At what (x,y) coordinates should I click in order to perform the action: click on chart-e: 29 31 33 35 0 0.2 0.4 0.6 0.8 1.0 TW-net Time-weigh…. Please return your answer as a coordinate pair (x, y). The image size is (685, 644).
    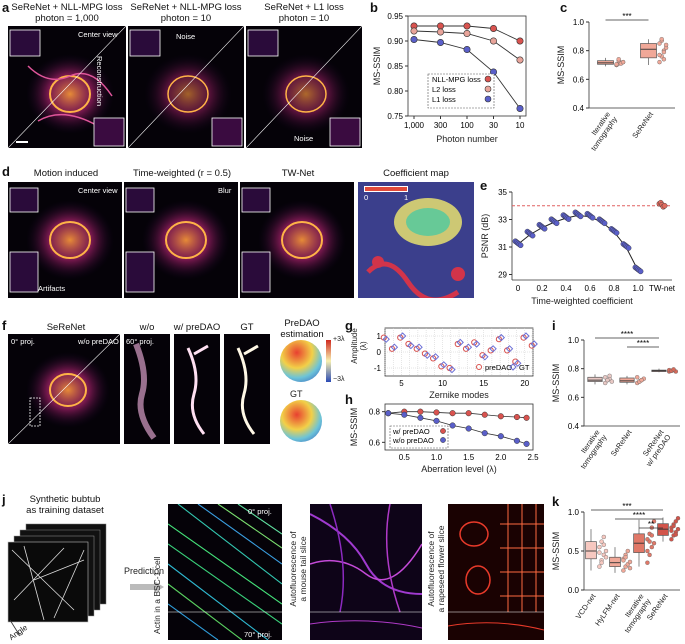
    Looking at the image, I should click on (578, 247).